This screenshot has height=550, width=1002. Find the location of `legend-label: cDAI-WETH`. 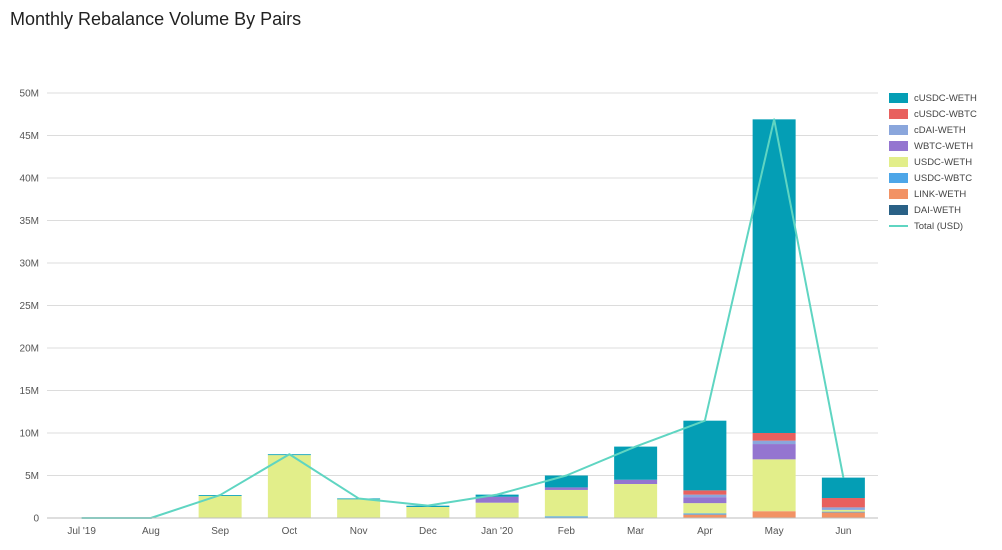

legend-label: cDAI-WETH is located at coordinates (940, 130).